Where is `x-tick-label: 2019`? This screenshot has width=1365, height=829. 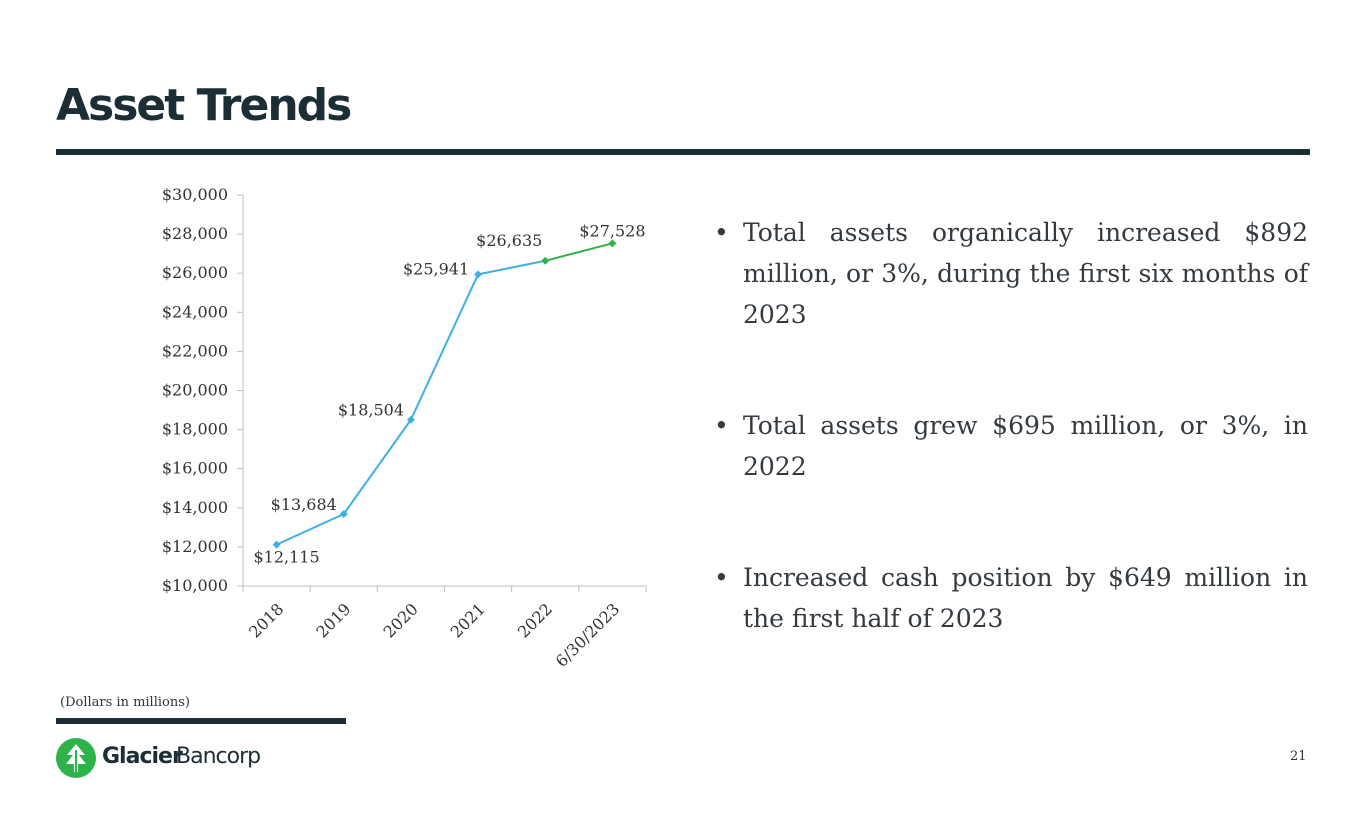 x-tick-label: 2019 is located at coordinates (333, 620).